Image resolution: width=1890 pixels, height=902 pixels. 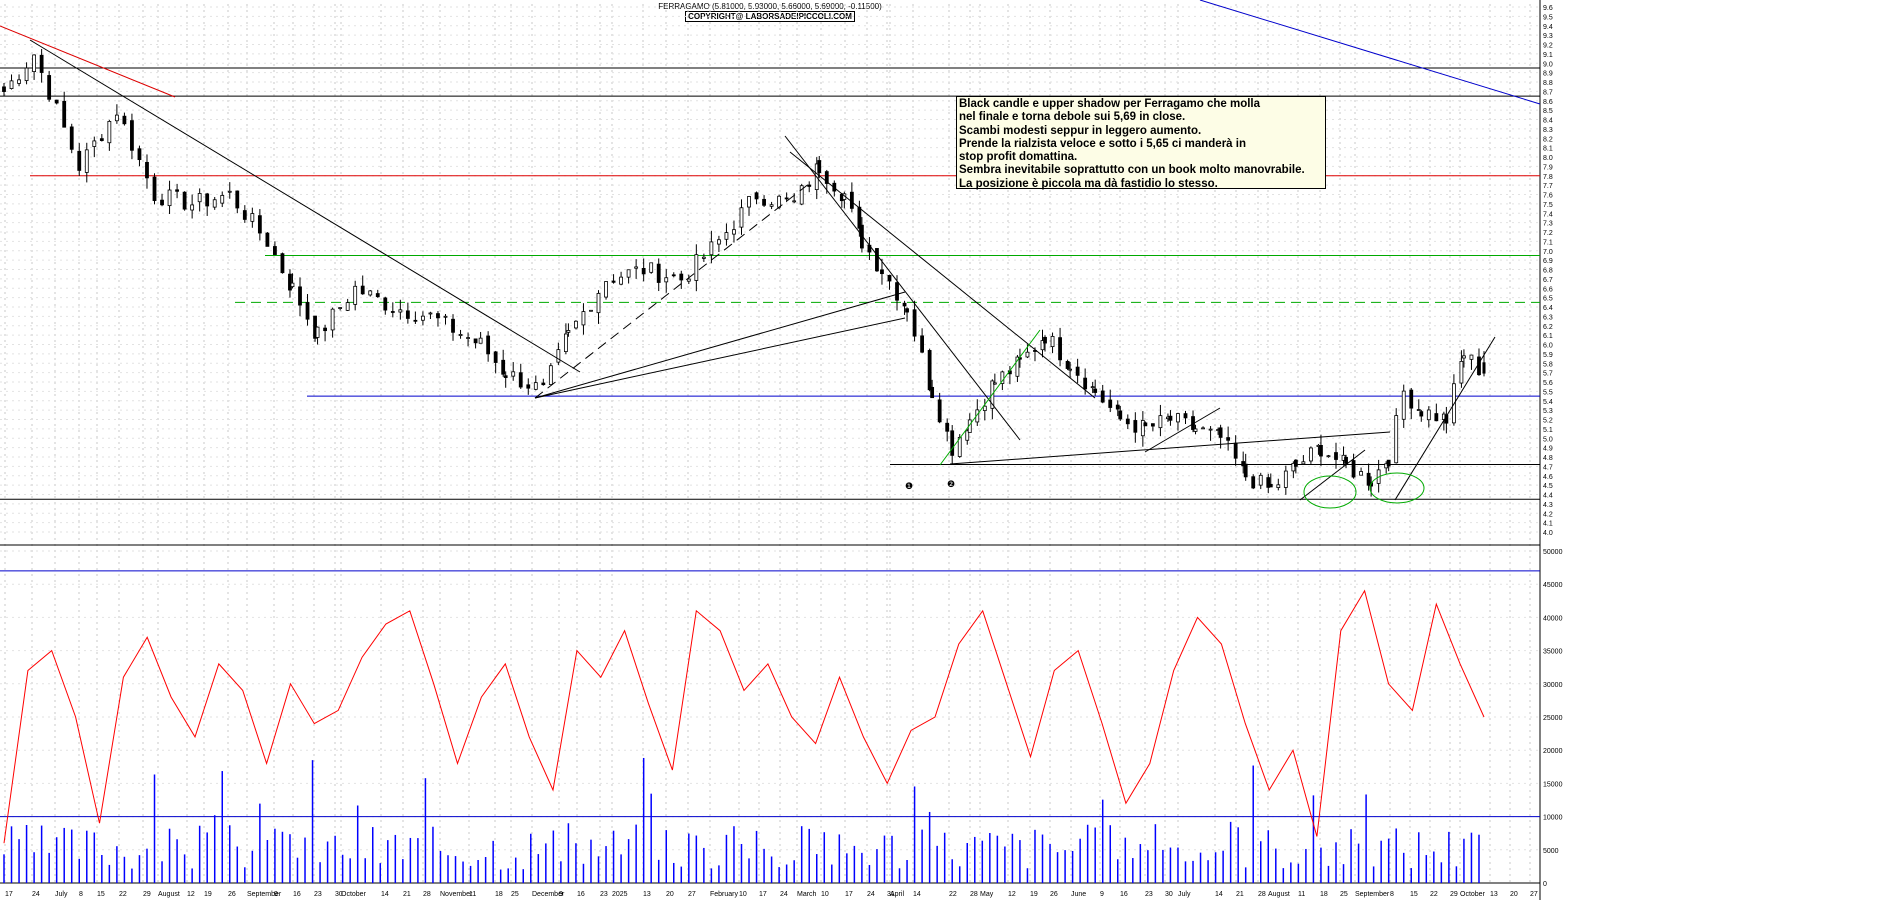 What do you see at coordinates (1545, 884) in the screenshot?
I see `y-tick-label: 0` at bounding box center [1545, 884].